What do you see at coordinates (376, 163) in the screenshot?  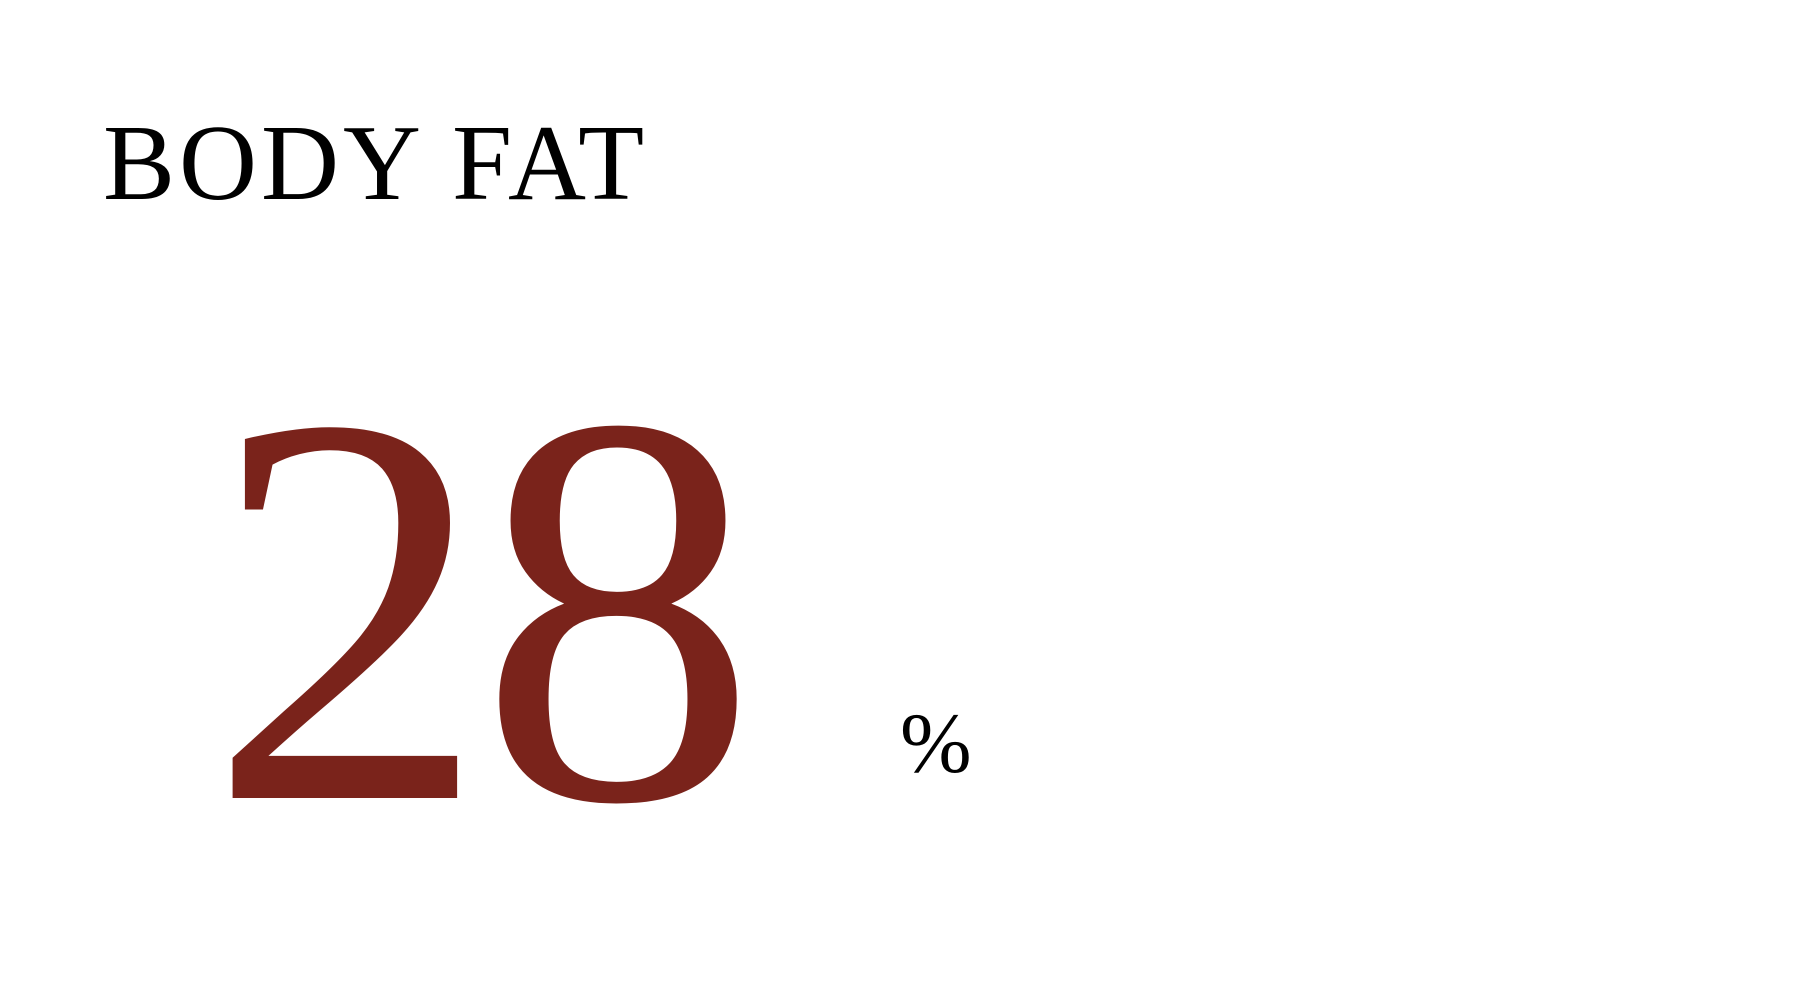 I see `metric-label: BODY FAT` at bounding box center [376, 163].